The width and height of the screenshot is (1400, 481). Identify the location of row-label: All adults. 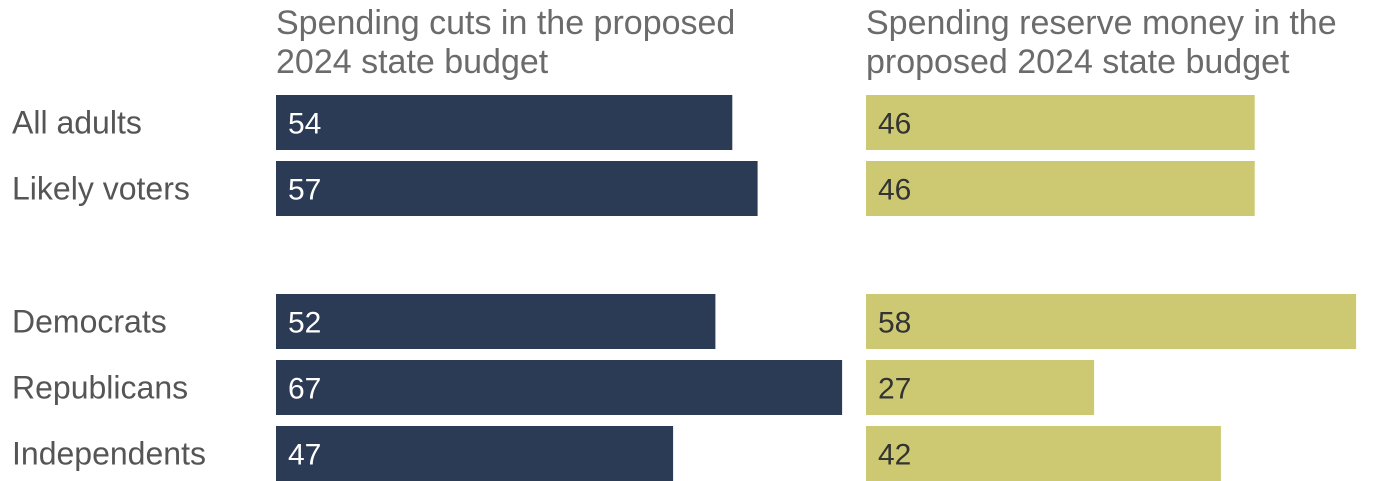
(77, 123).